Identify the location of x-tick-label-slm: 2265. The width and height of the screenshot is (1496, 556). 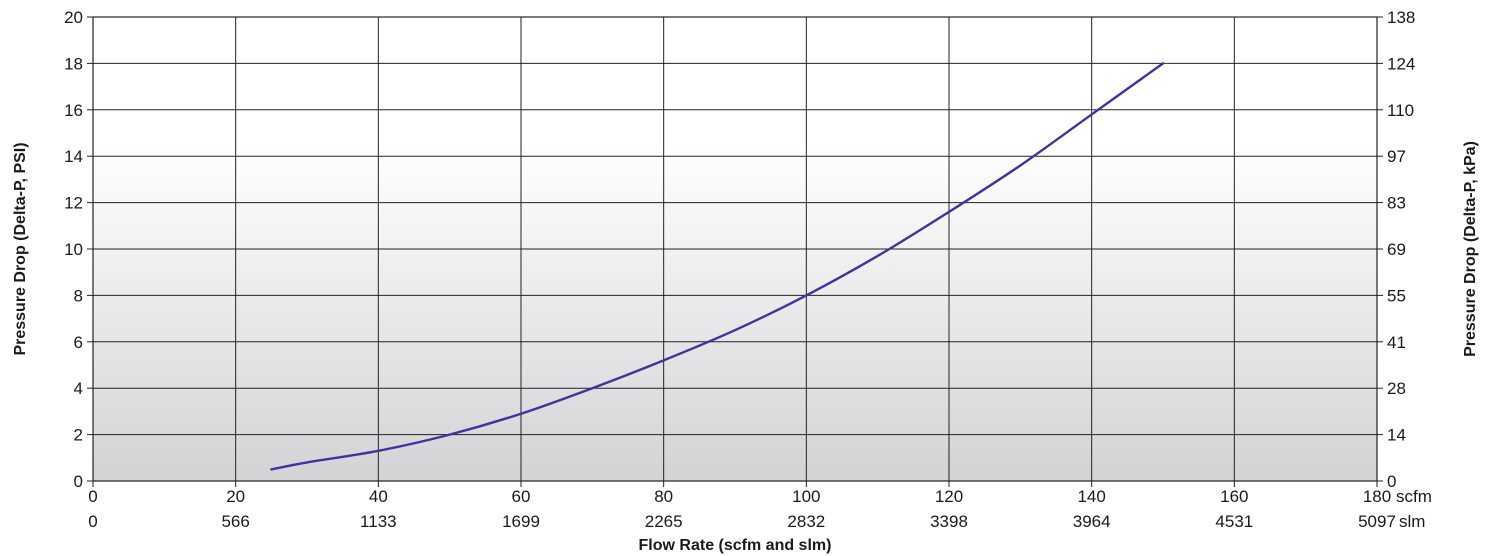
(664, 521).